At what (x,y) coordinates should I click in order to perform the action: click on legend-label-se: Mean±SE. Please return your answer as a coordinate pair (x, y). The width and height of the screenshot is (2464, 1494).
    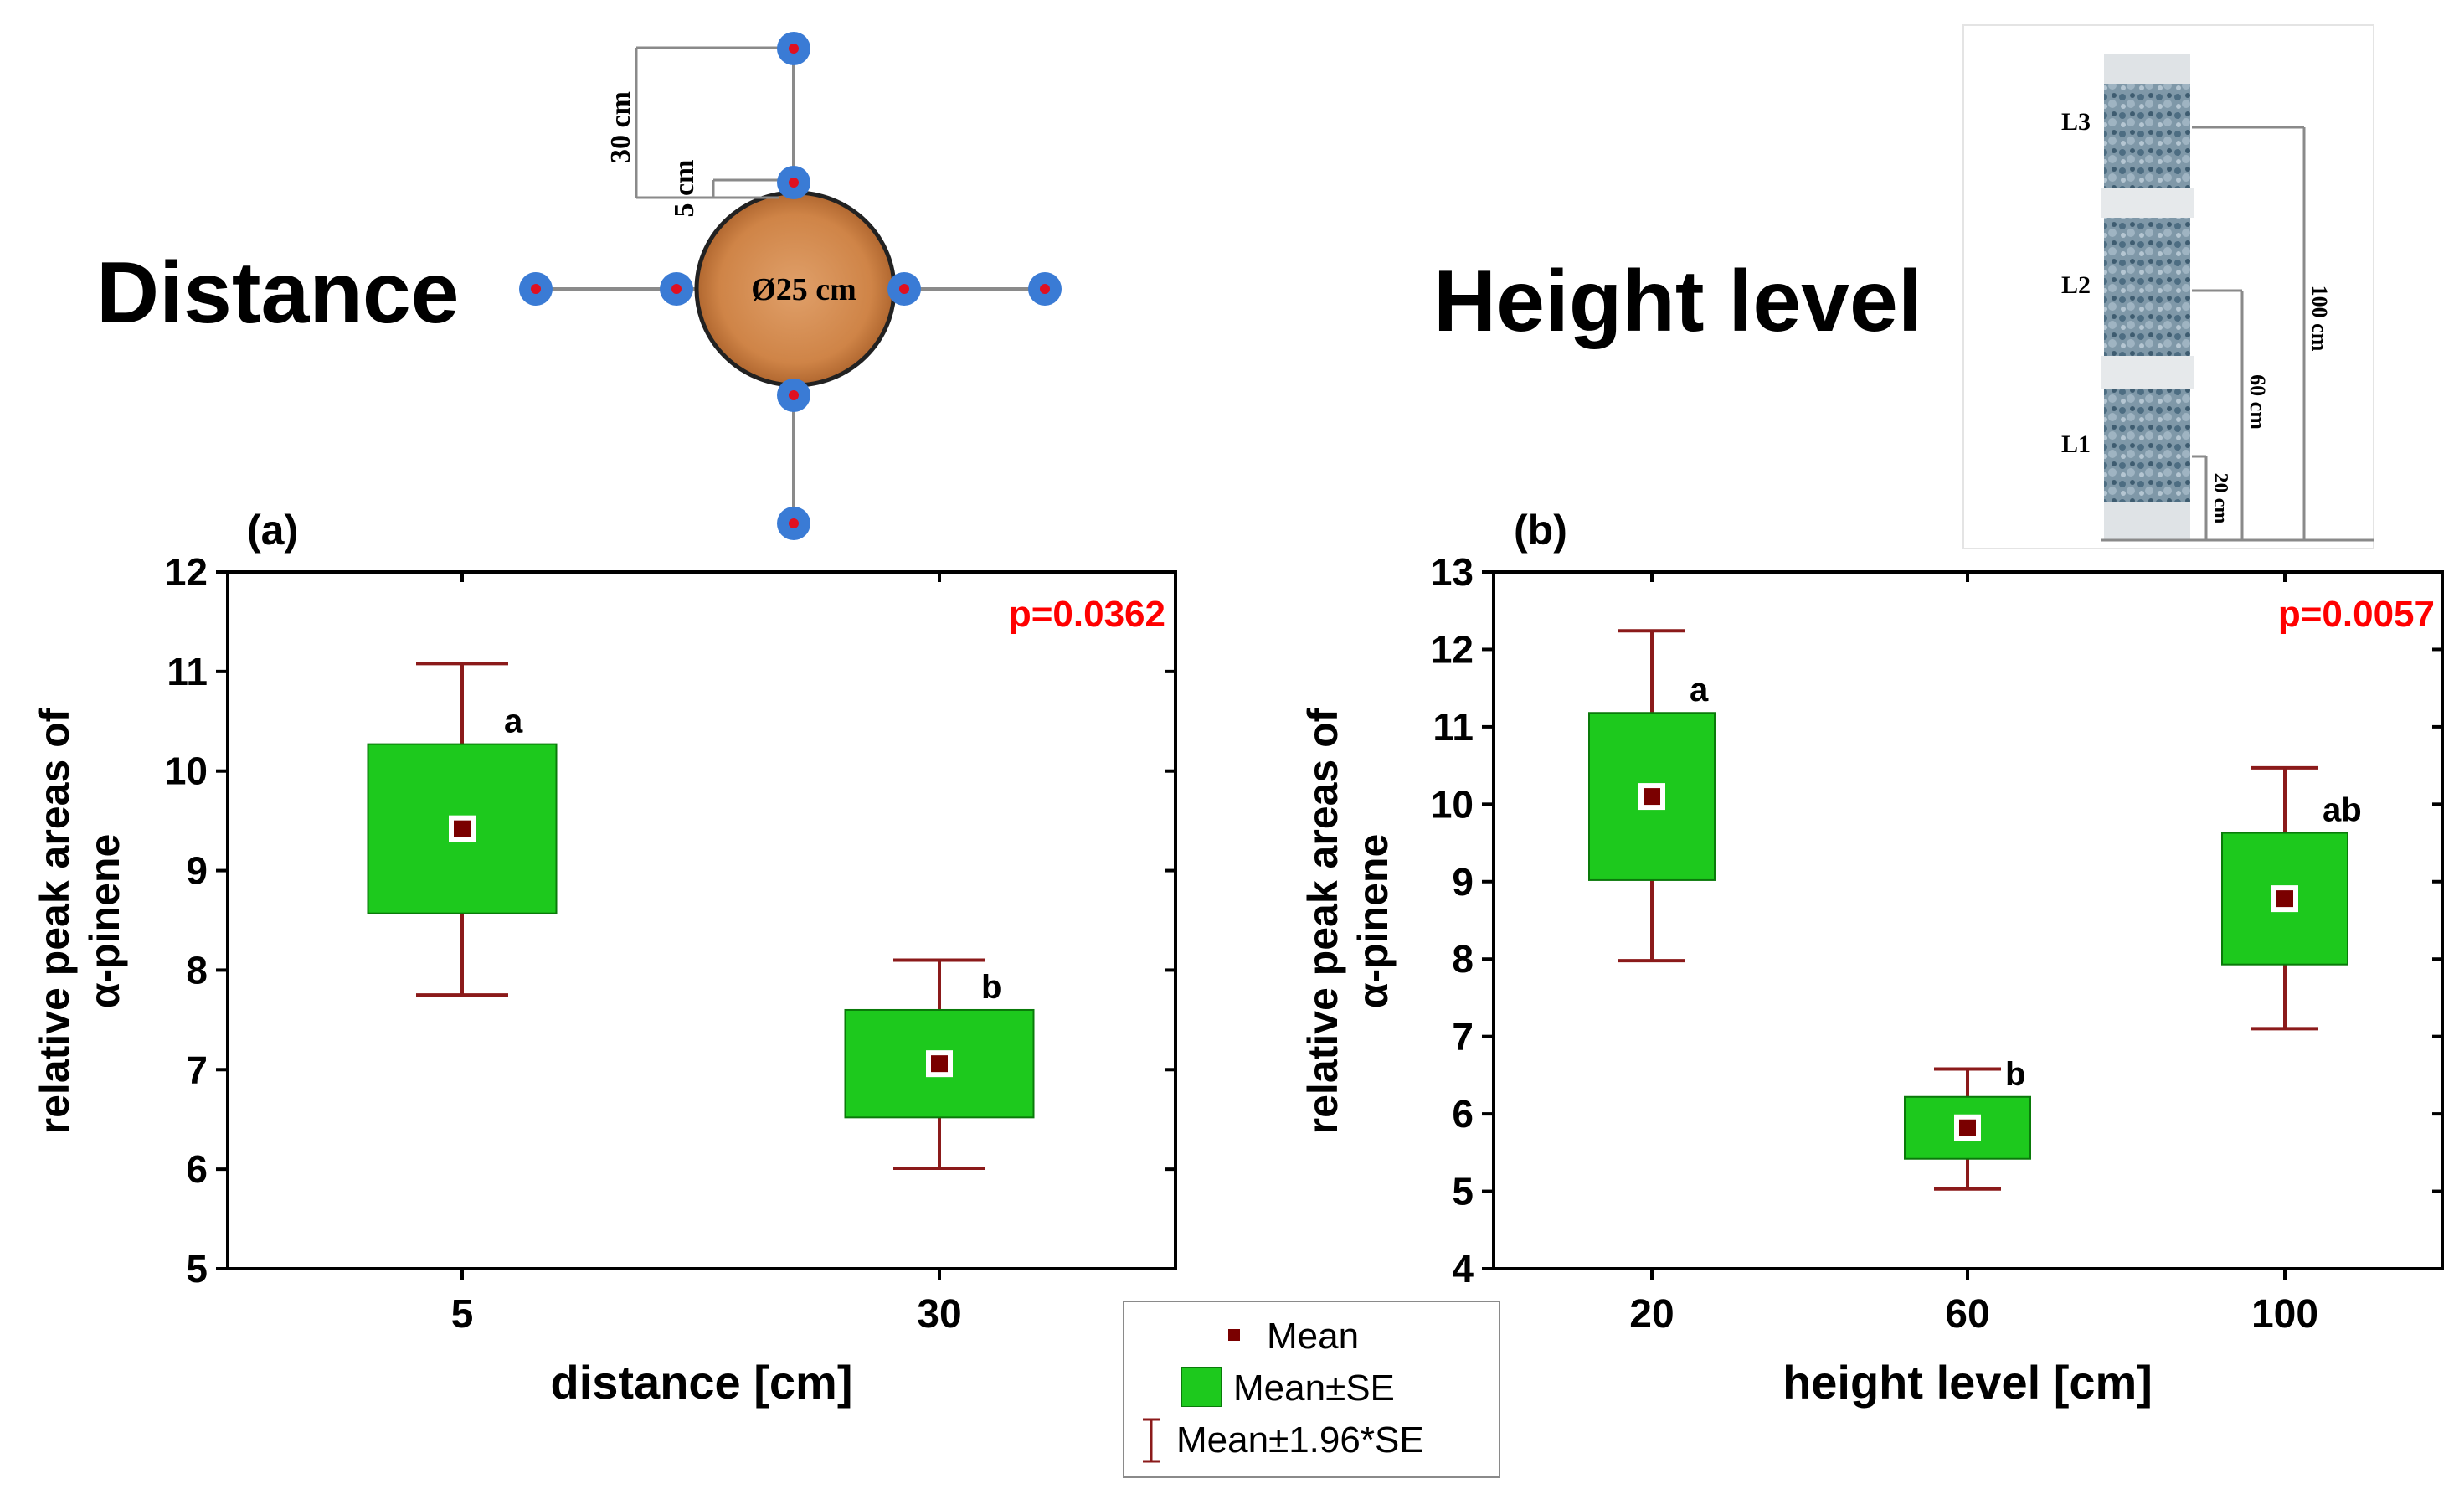
    Looking at the image, I should click on (1314, 1388).